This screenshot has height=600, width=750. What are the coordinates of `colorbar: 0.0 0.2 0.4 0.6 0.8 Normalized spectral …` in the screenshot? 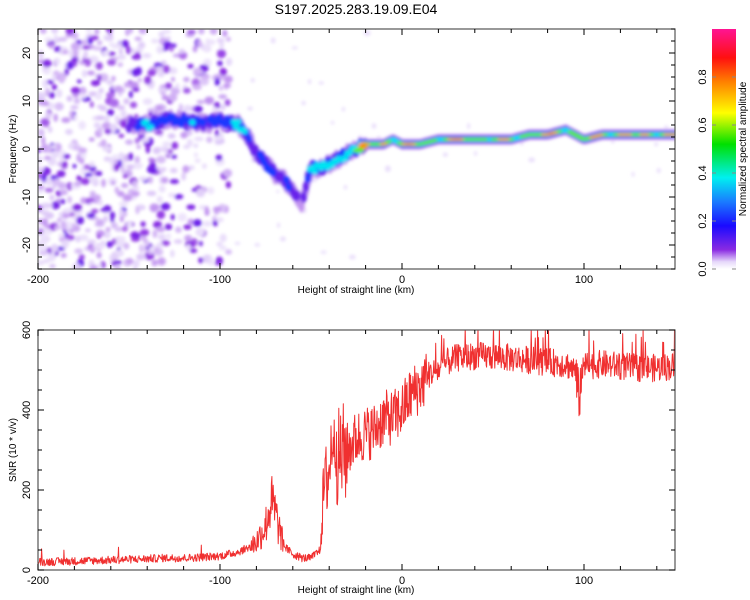 It's located at (723, 153).